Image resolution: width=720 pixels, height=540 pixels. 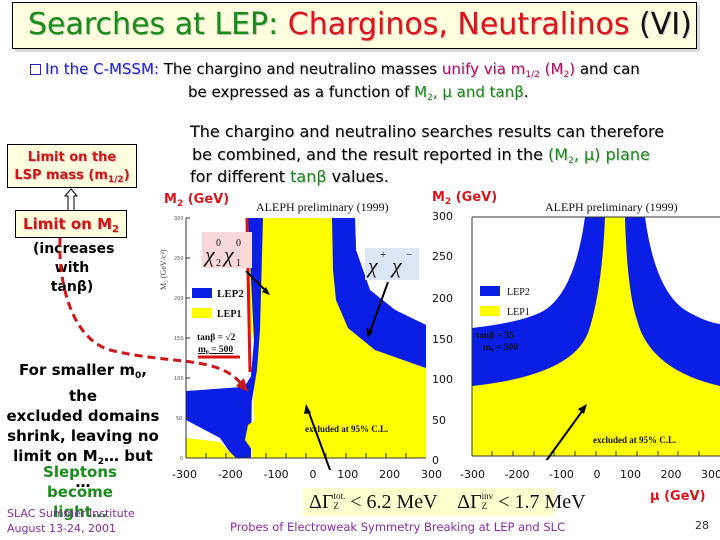 I want to click on footer-institute-name: SLAC Summer Institute, so click(x=71, y=513).